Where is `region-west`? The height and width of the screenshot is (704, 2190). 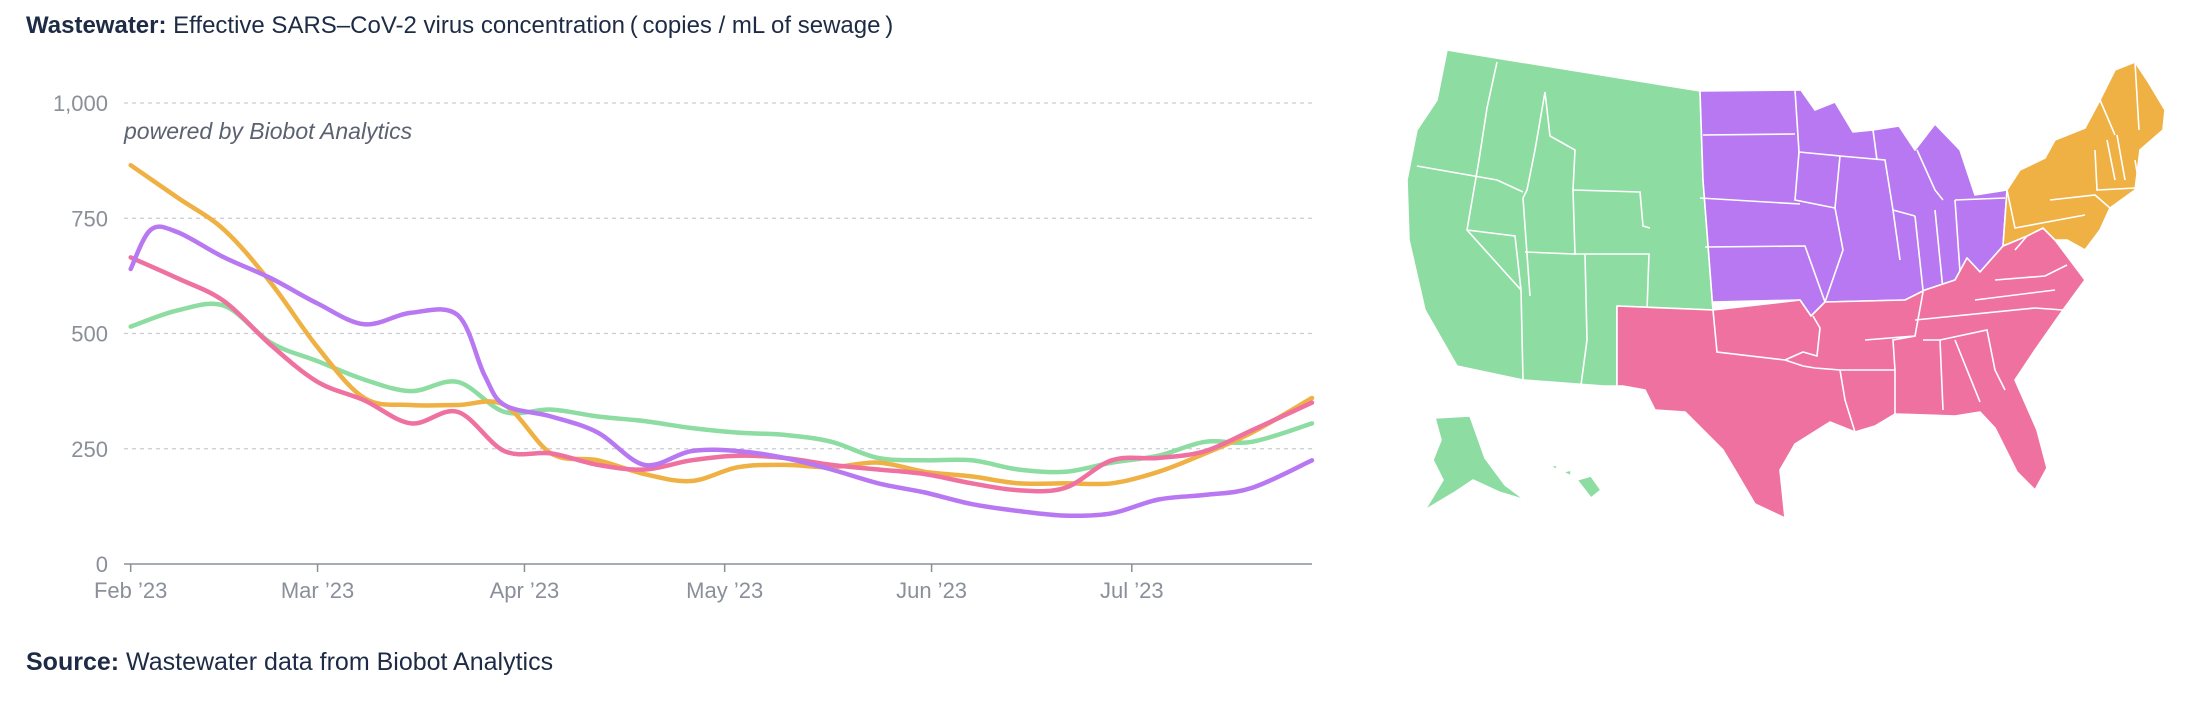
region-west is located at coordinates (1560, 280).